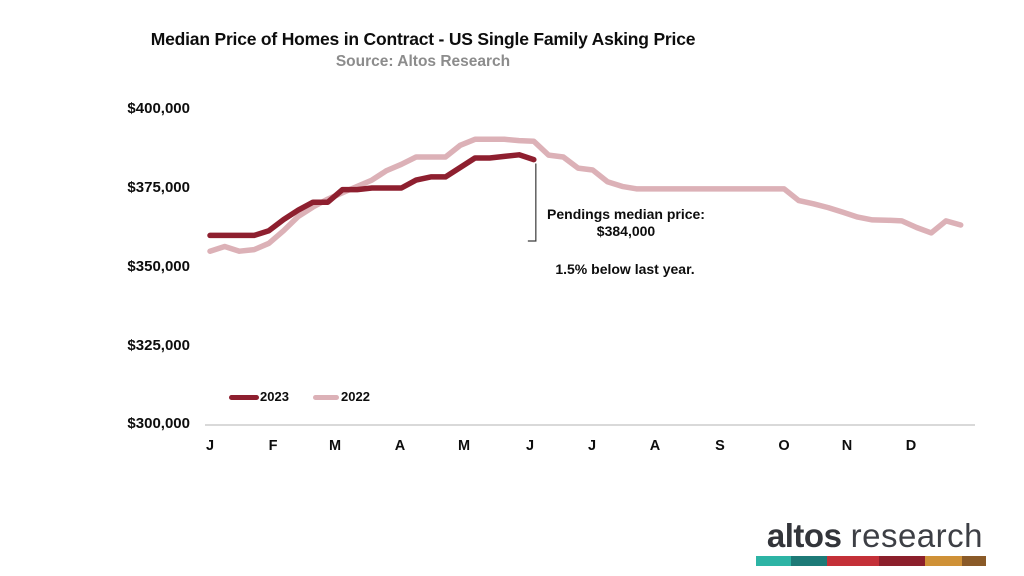 Image resolution: width=1024 pixels, height=576 pixels. I want to click on logo-bar-dark-teal, so click(809, 561).